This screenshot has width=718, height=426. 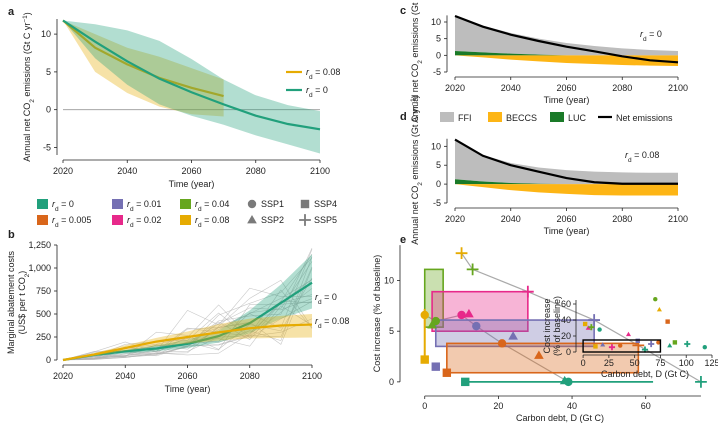 What do you see at coordinates (577, 118) in the screenshot?
I see `legend-label-luc: LUC` at bounding box center [577, 118].